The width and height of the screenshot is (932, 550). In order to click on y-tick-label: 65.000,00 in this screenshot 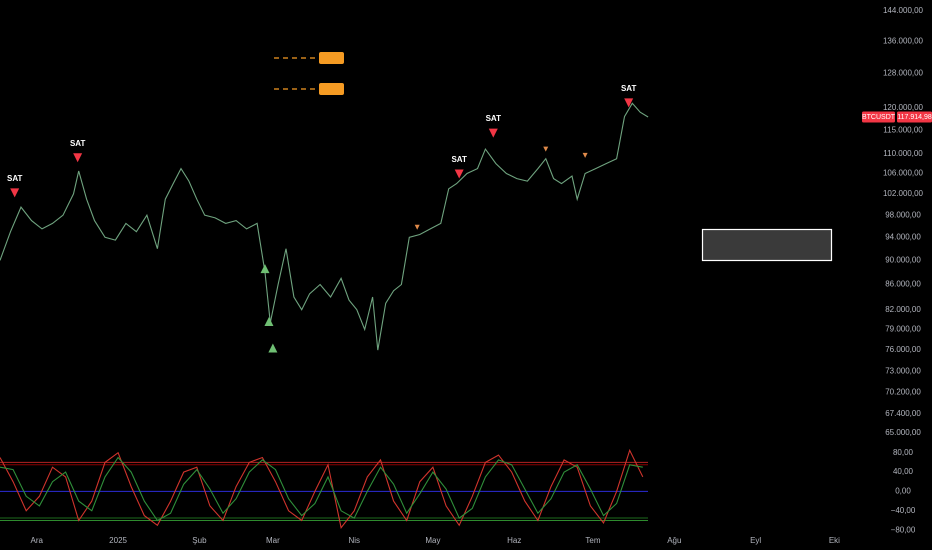, I will do `click(903, 432)`.